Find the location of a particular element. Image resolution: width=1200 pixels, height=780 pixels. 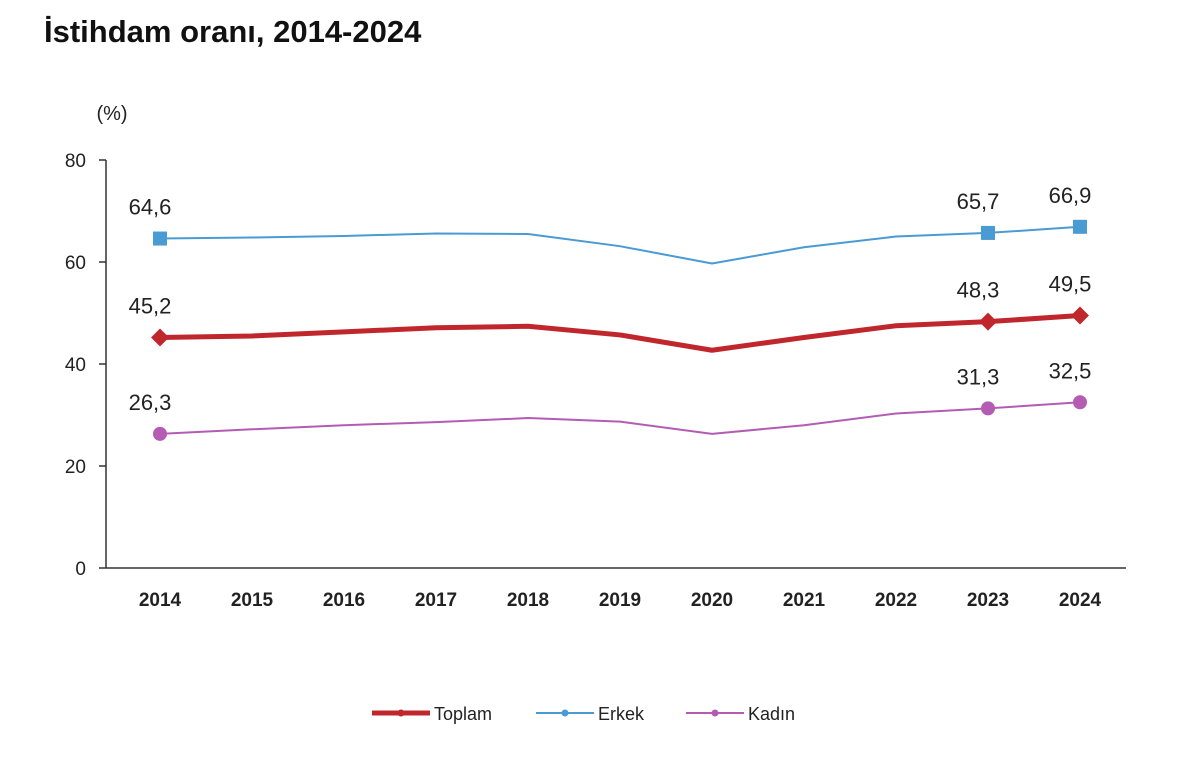

data-label-kadin: 31,3 is located at coordinates (978, 376).